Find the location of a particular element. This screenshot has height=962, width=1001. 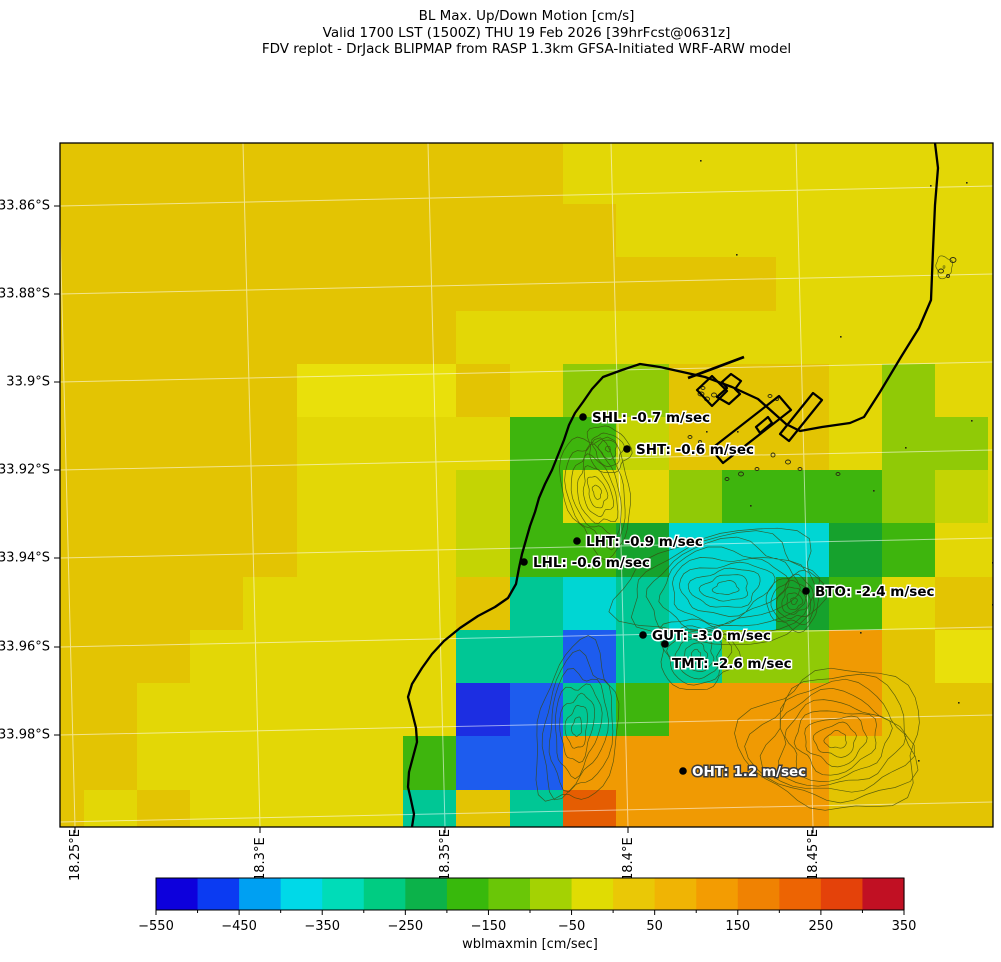

colorbar-tick-label: −350 is located at coordinates (322, 926).